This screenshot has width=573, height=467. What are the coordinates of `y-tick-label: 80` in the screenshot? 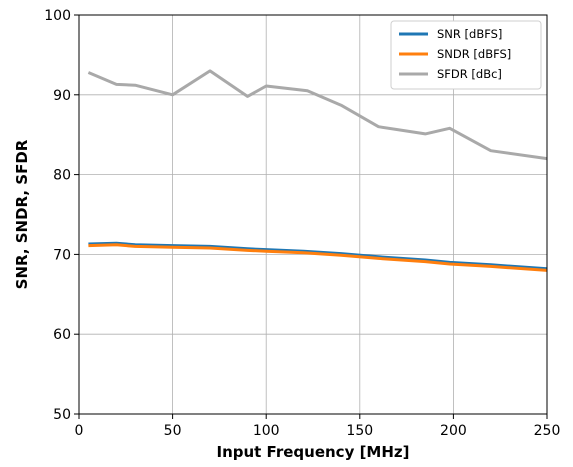 It's located at (62, 176).